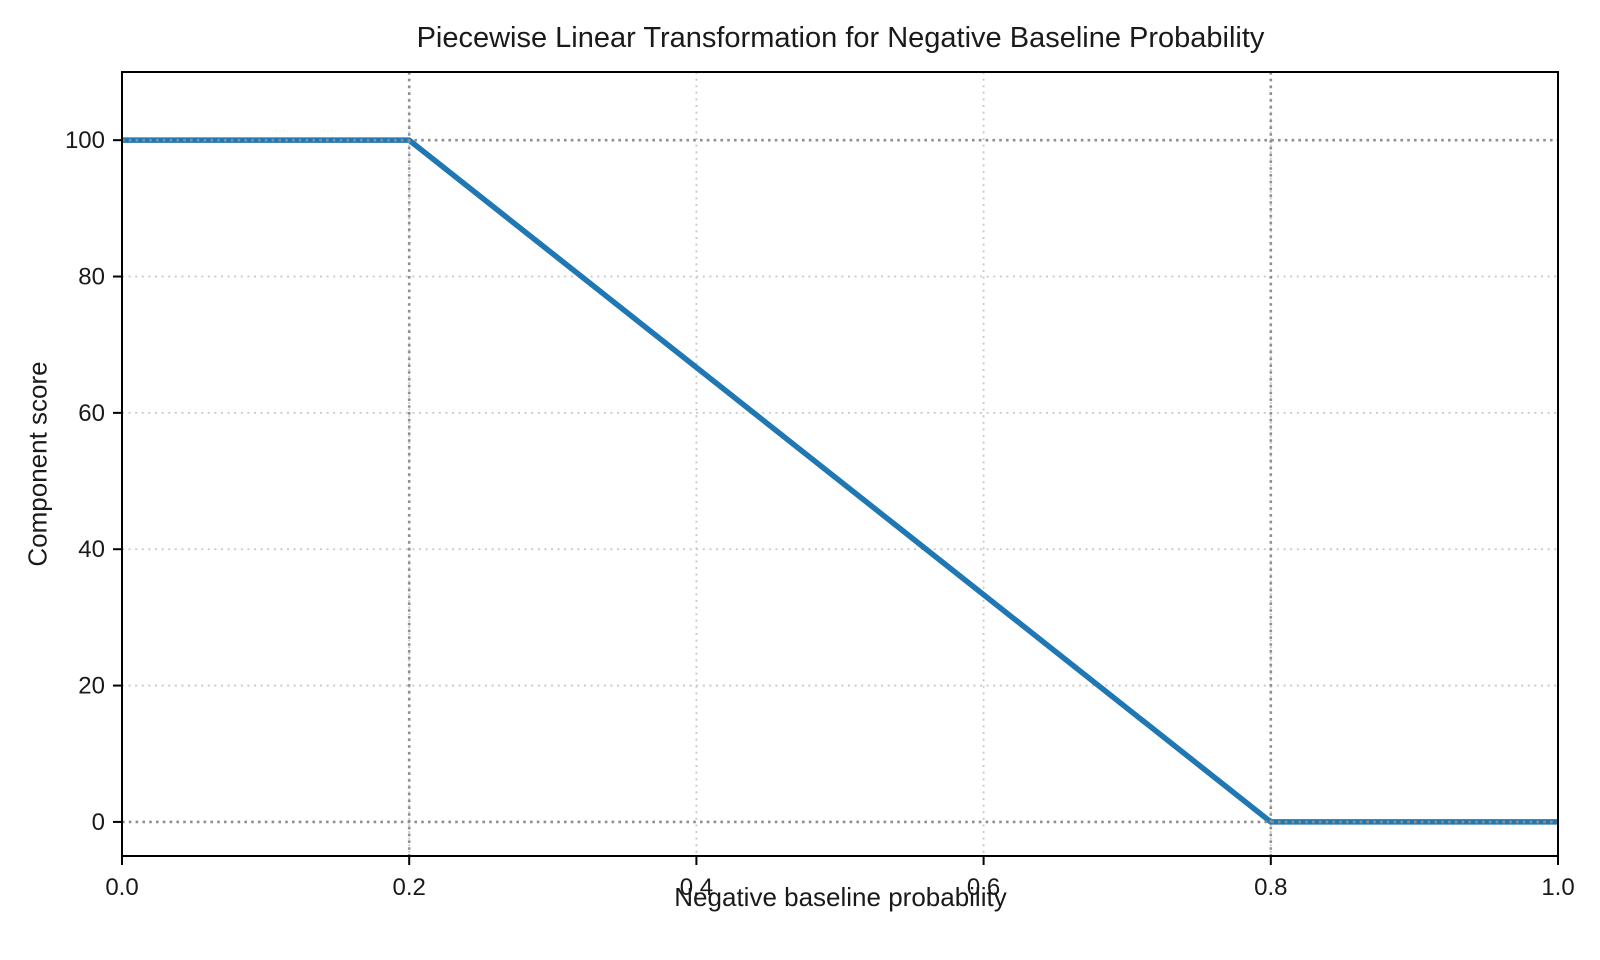 This screenshot has width=1600, height=960. I want to click on x-tick-label: 0.8, so click(1270, 887).